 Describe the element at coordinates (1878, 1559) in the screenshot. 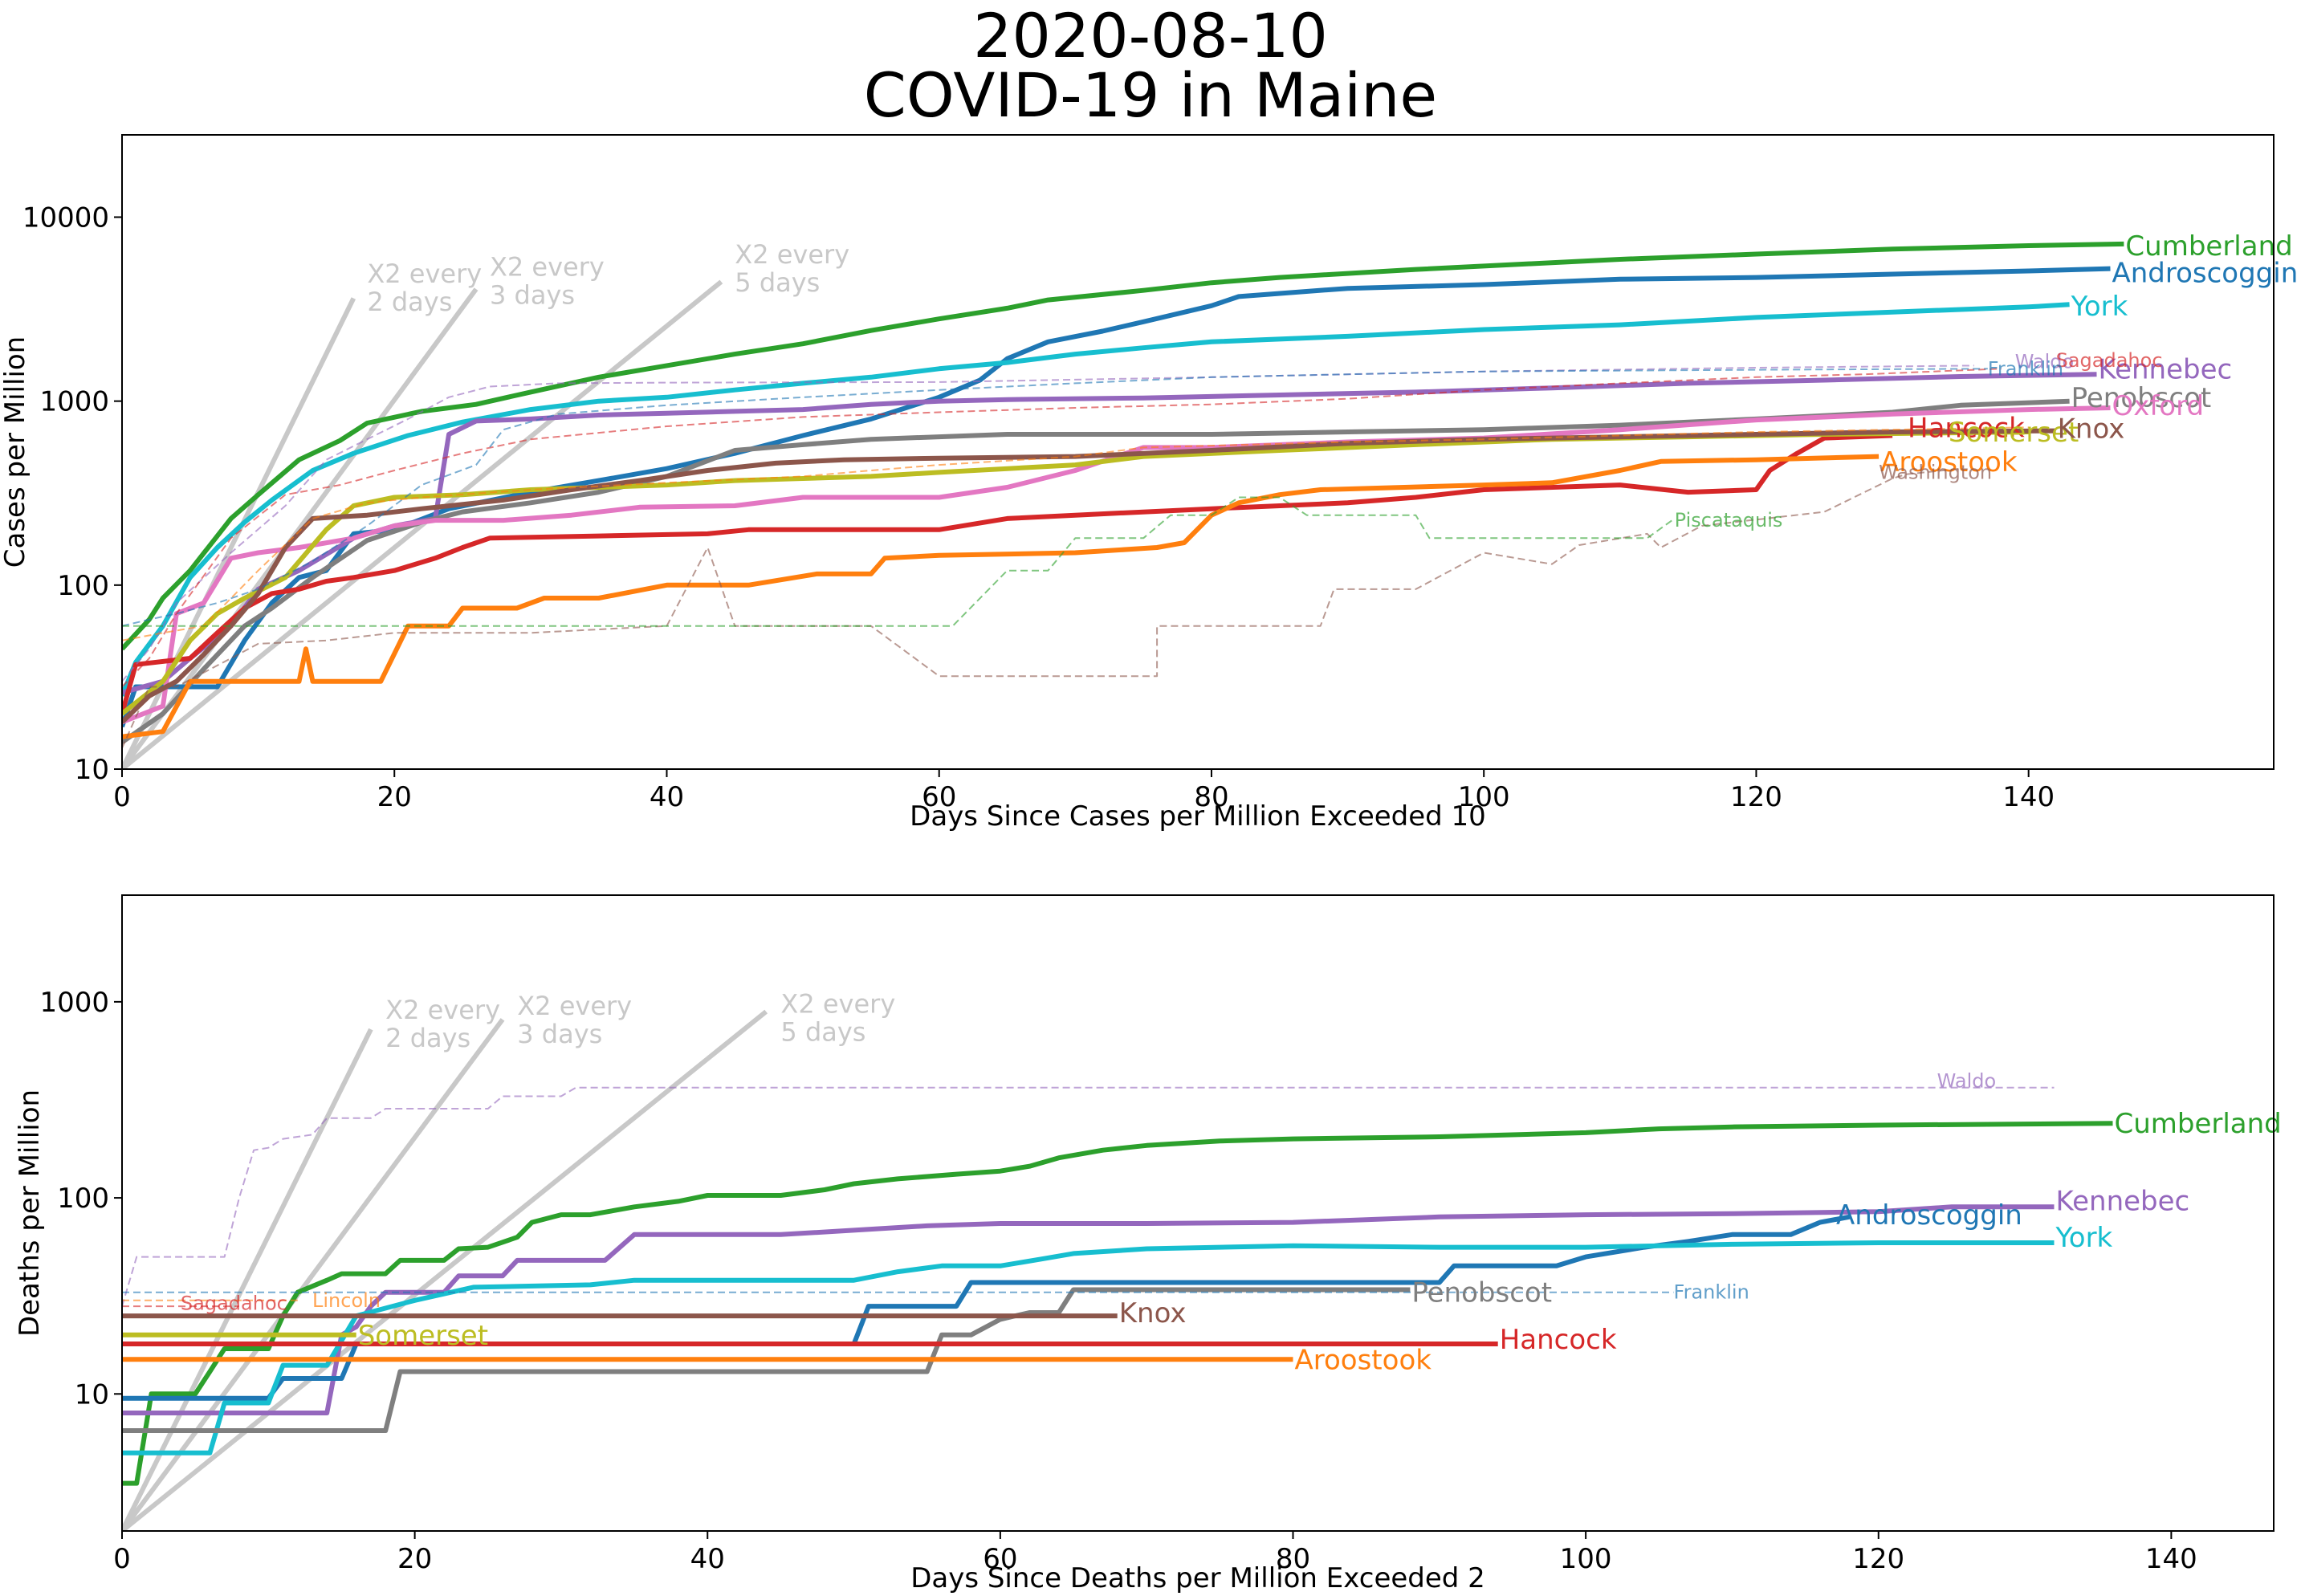

I see `deaths-xtick-label-120: 120` at that location.